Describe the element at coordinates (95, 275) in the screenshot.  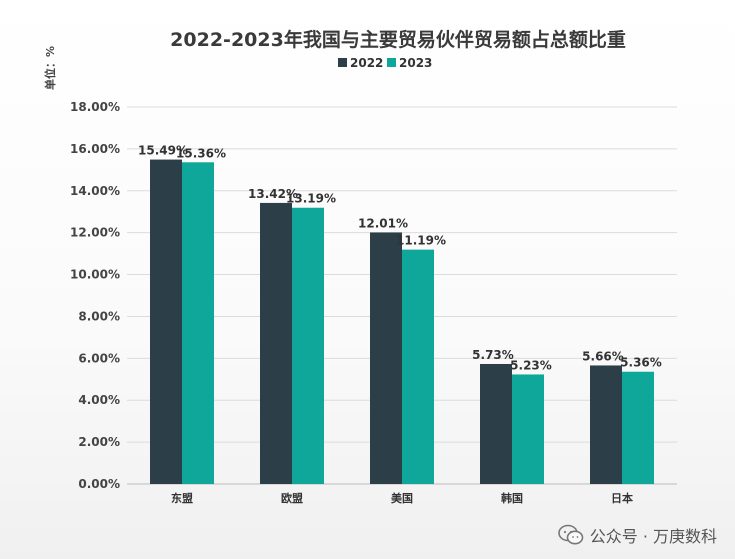
I see `y-tick-label: 10.00%` at that location.